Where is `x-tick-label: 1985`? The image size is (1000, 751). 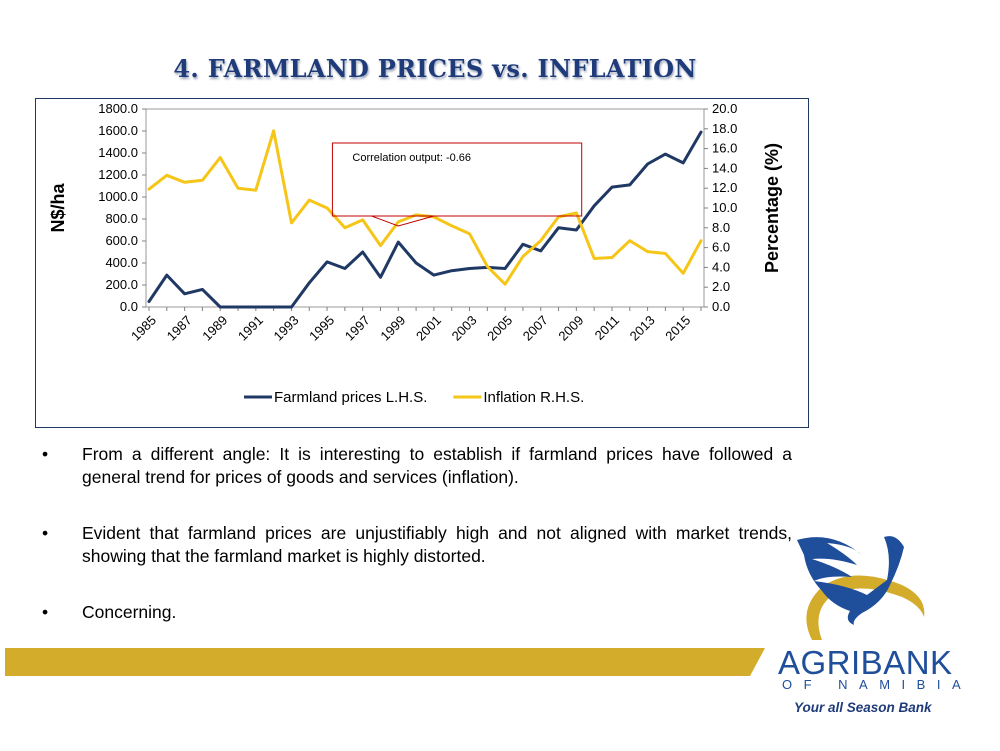
x-tick-label: 1985 is located at coordinates (143, 328).